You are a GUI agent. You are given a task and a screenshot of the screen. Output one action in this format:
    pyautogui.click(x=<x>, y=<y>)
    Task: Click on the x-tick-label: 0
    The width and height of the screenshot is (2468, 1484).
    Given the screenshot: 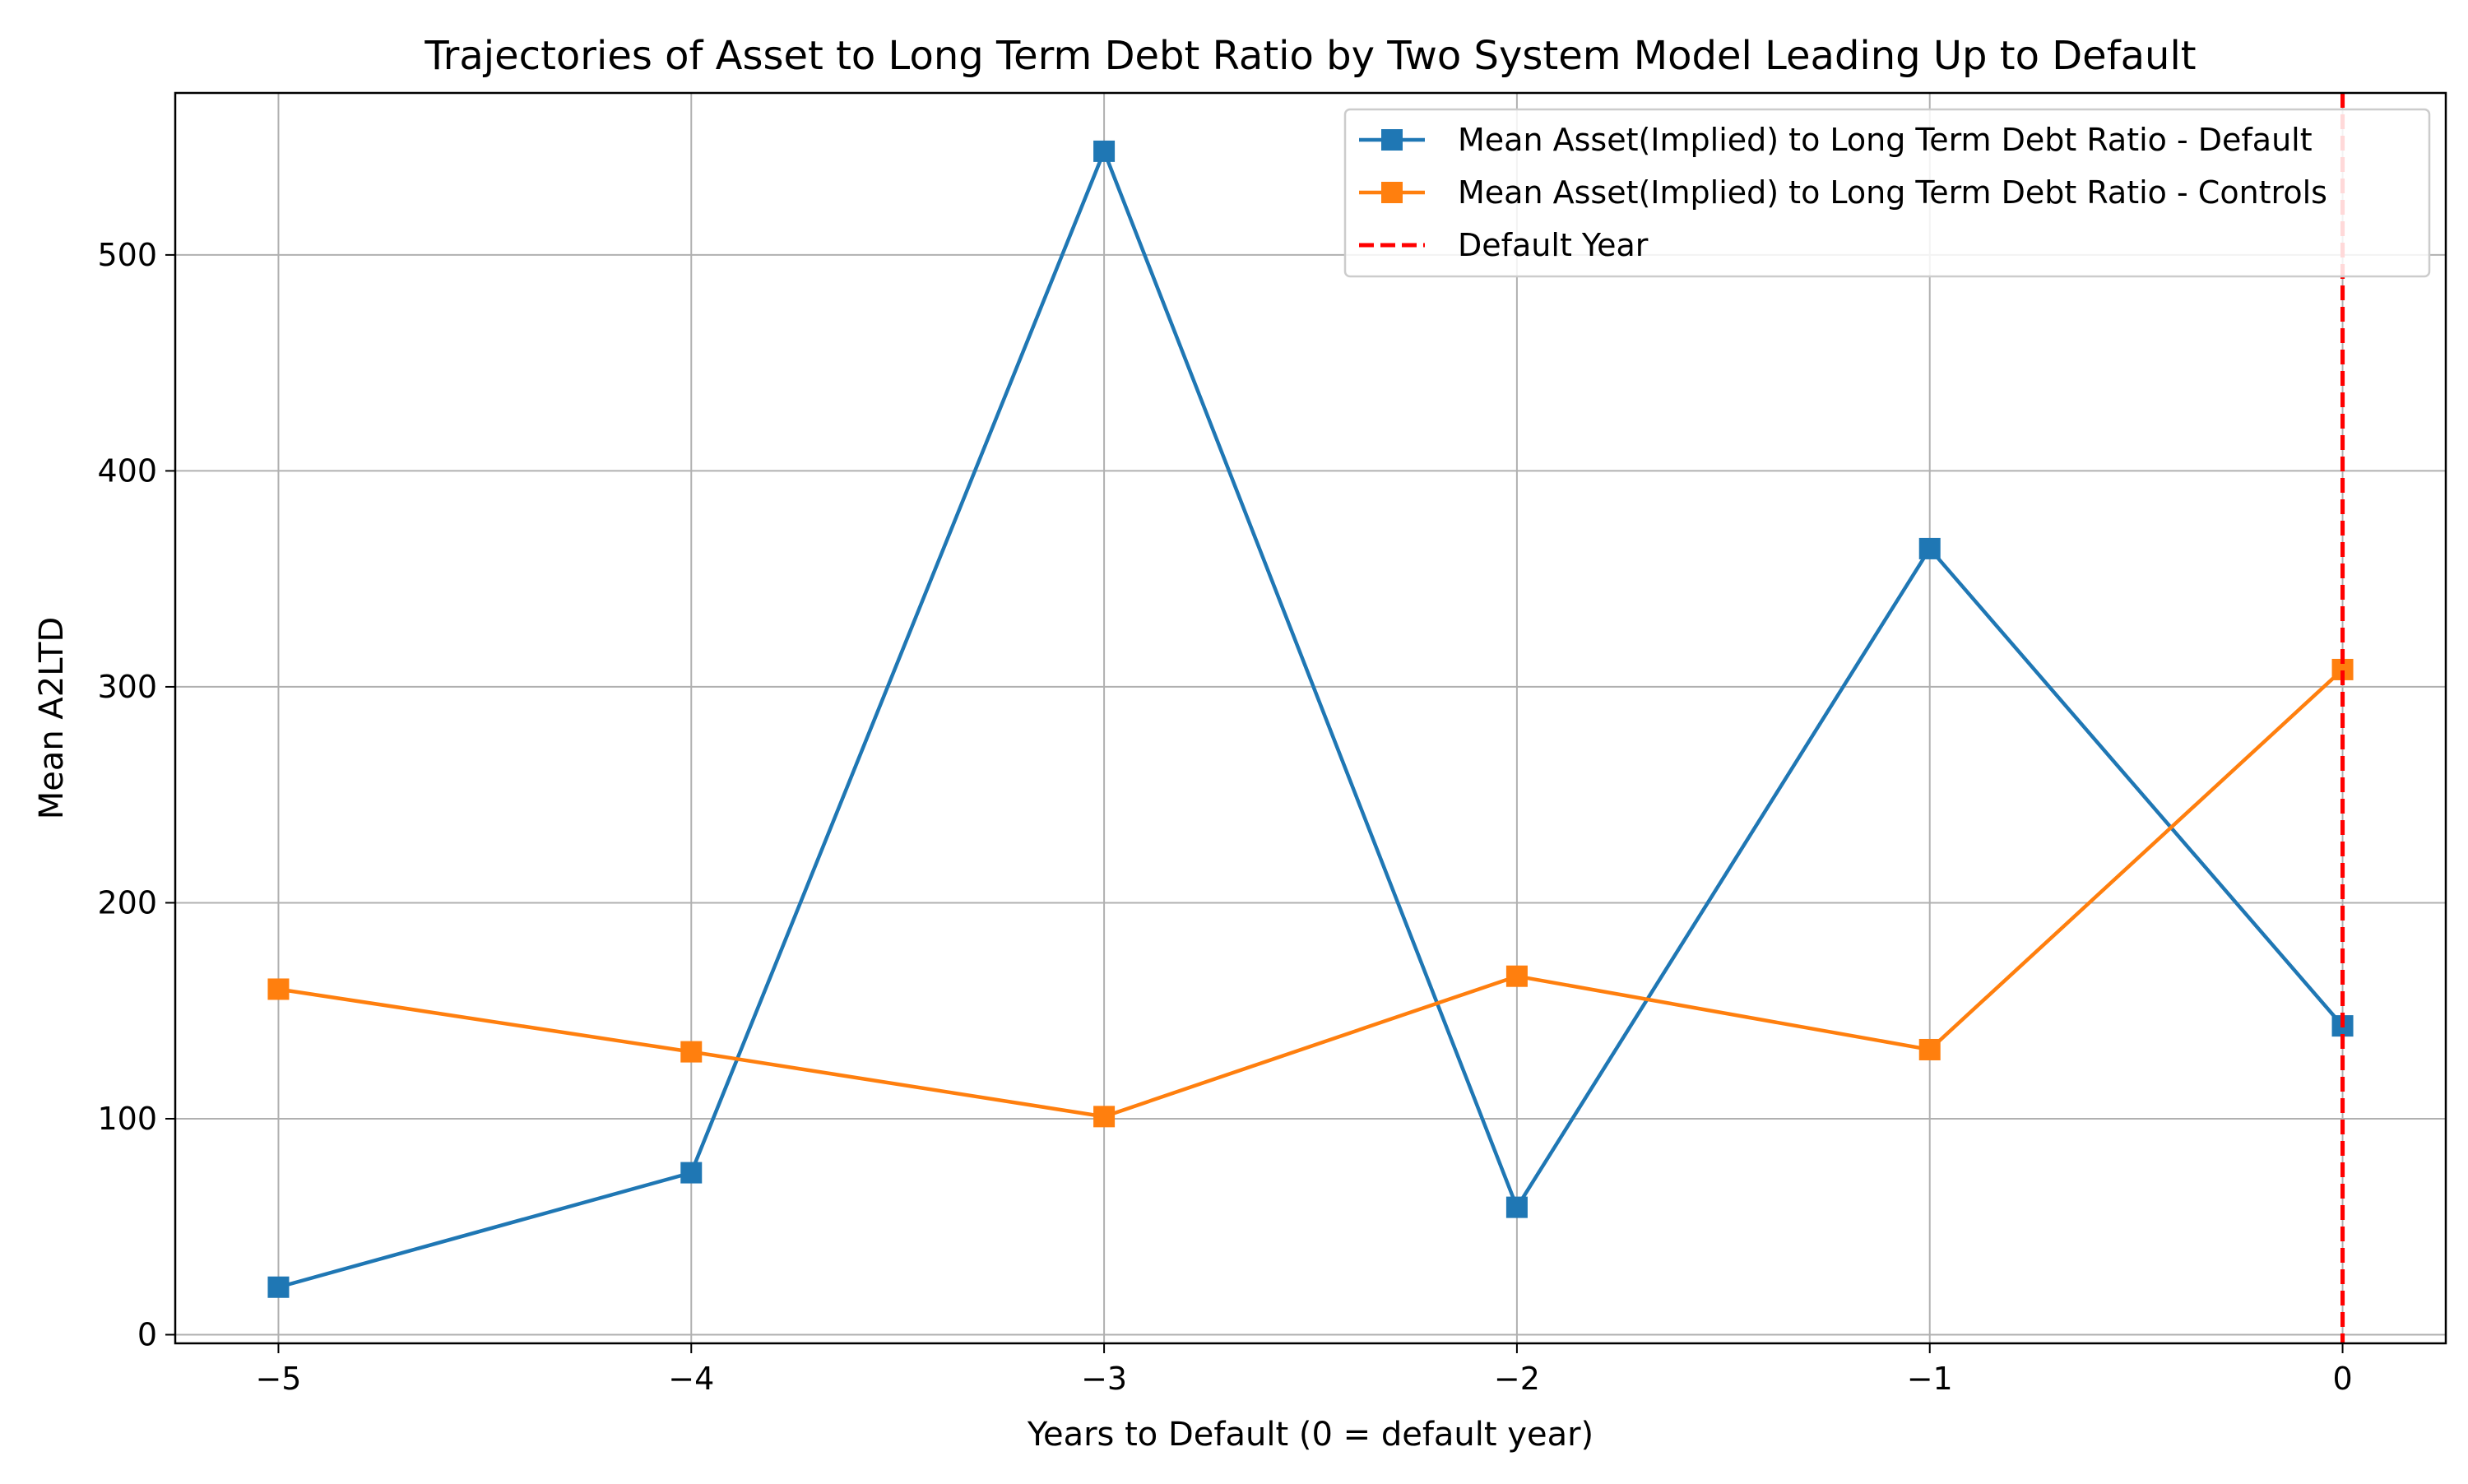 What is the action you would take?
    pyautogui.click(x=2342, y=1379)
    